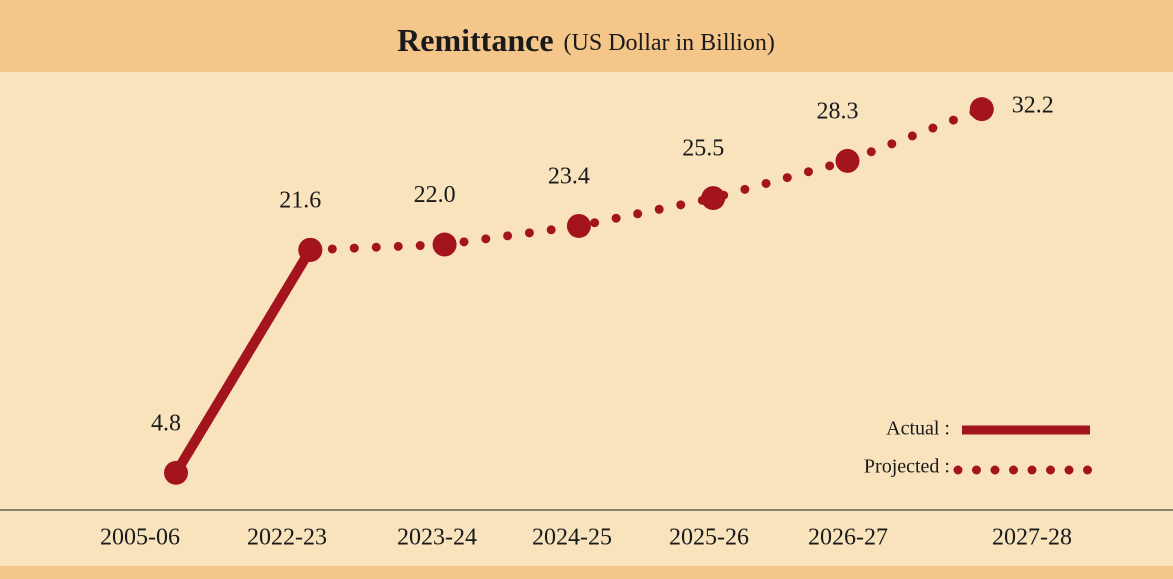  What do you see at coordinates (1032, 538) in the screenshot?
I see `x-tick-label: 2027-28` at bounding box center [1032, 538].